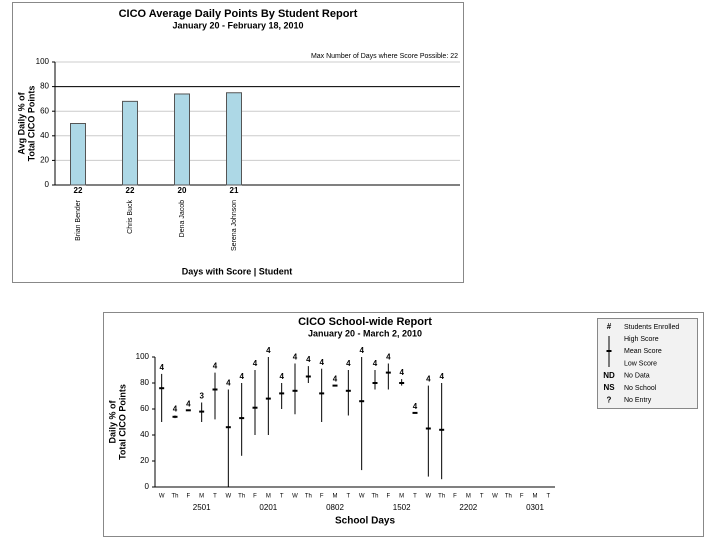  I want to click on week-label: 2202, so click(468, 507).